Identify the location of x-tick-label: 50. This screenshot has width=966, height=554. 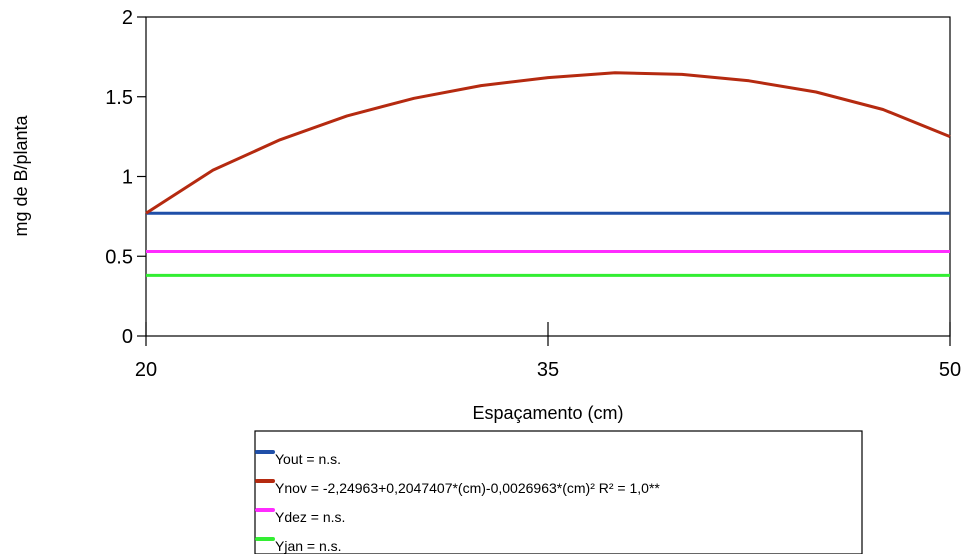
(950, 370).